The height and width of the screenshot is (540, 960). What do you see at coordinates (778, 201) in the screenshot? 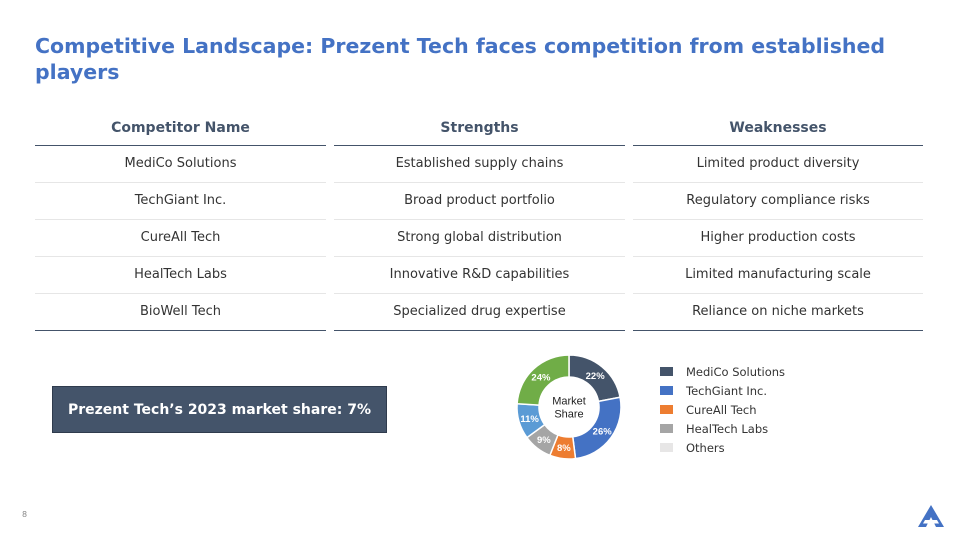
I see `table-cell-weakness: Regulatory compliance risks` at bounding box center [778, 201].